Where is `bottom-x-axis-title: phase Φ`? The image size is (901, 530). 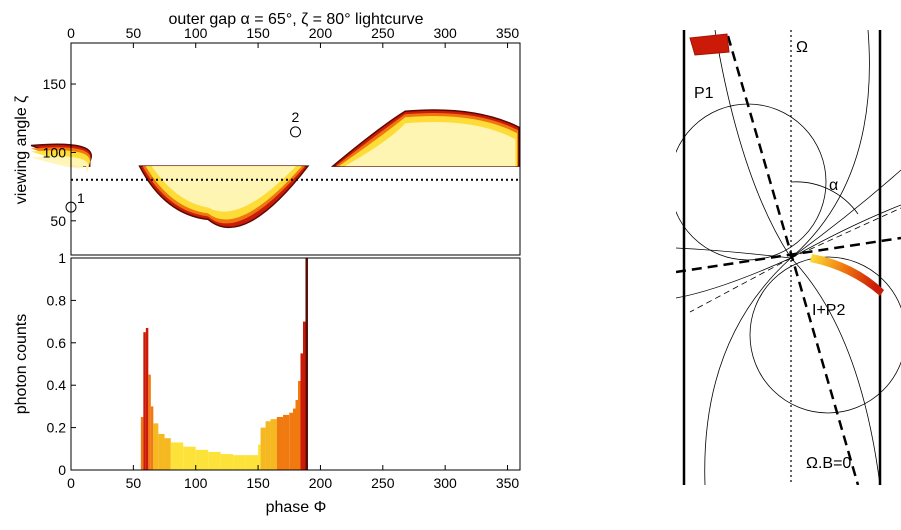
bottom-x-axis-title: phase Φ is located at coordinates (296, 507).